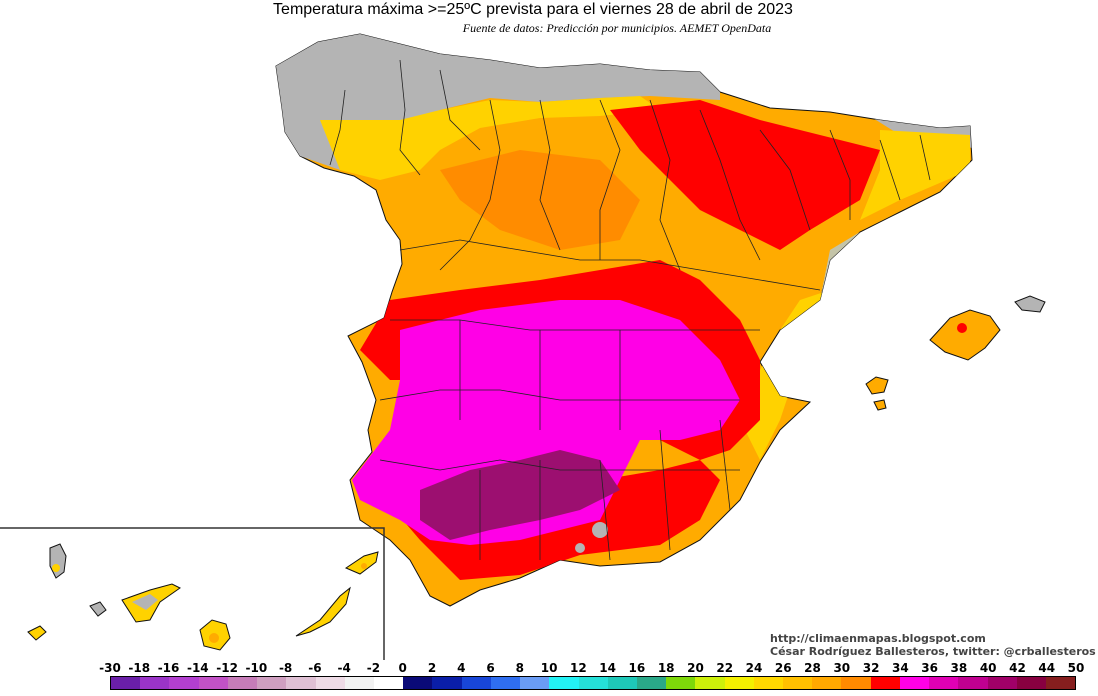  Describe the element at coordinates (578, 668) in the screenshot. I see `legend-tick-label: 12` at that location.